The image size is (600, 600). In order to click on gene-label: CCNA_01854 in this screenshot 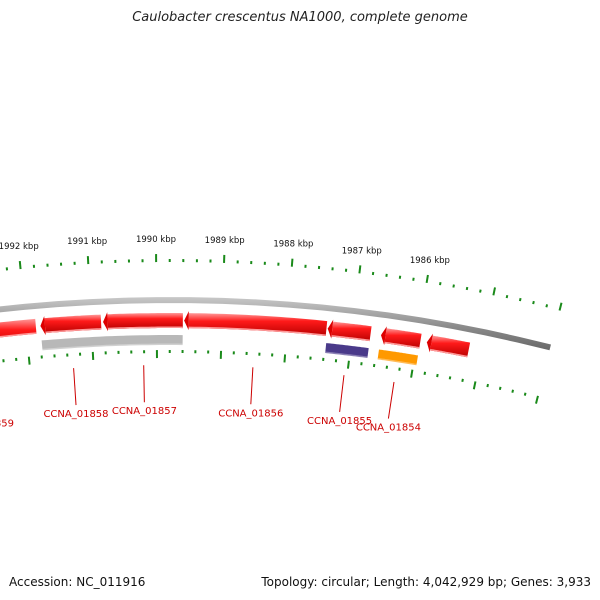, I will do `click(388, 428)`.